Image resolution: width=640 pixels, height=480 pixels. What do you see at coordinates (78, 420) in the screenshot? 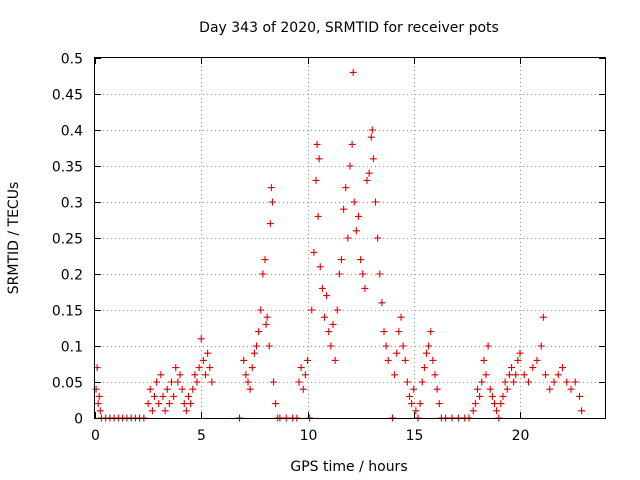
I see `y-tick-label: 0` at bounding box center [78, 420].